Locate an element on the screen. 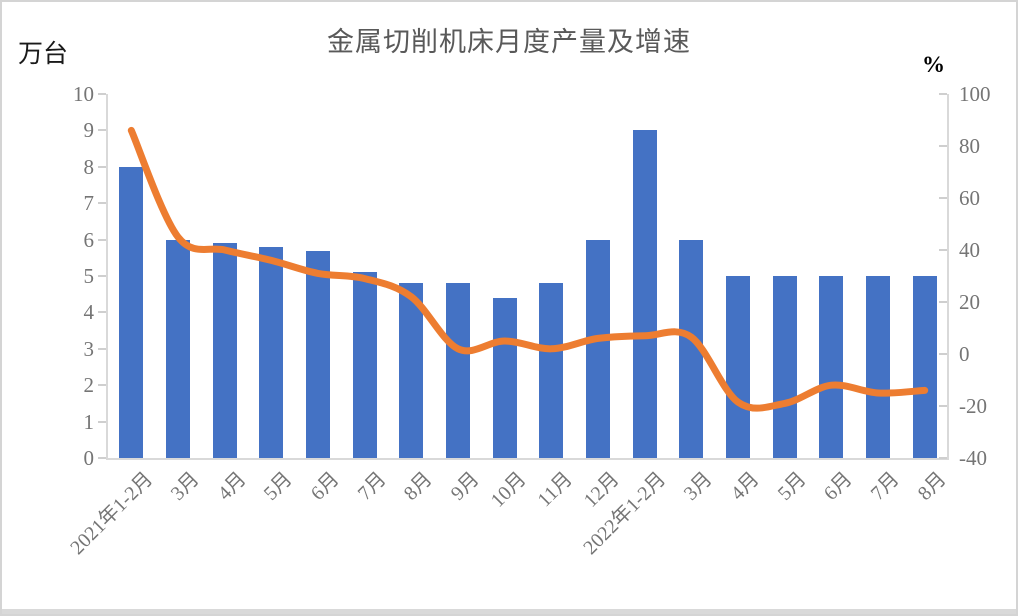  x-axis-line is located at coordinates (527, 459).